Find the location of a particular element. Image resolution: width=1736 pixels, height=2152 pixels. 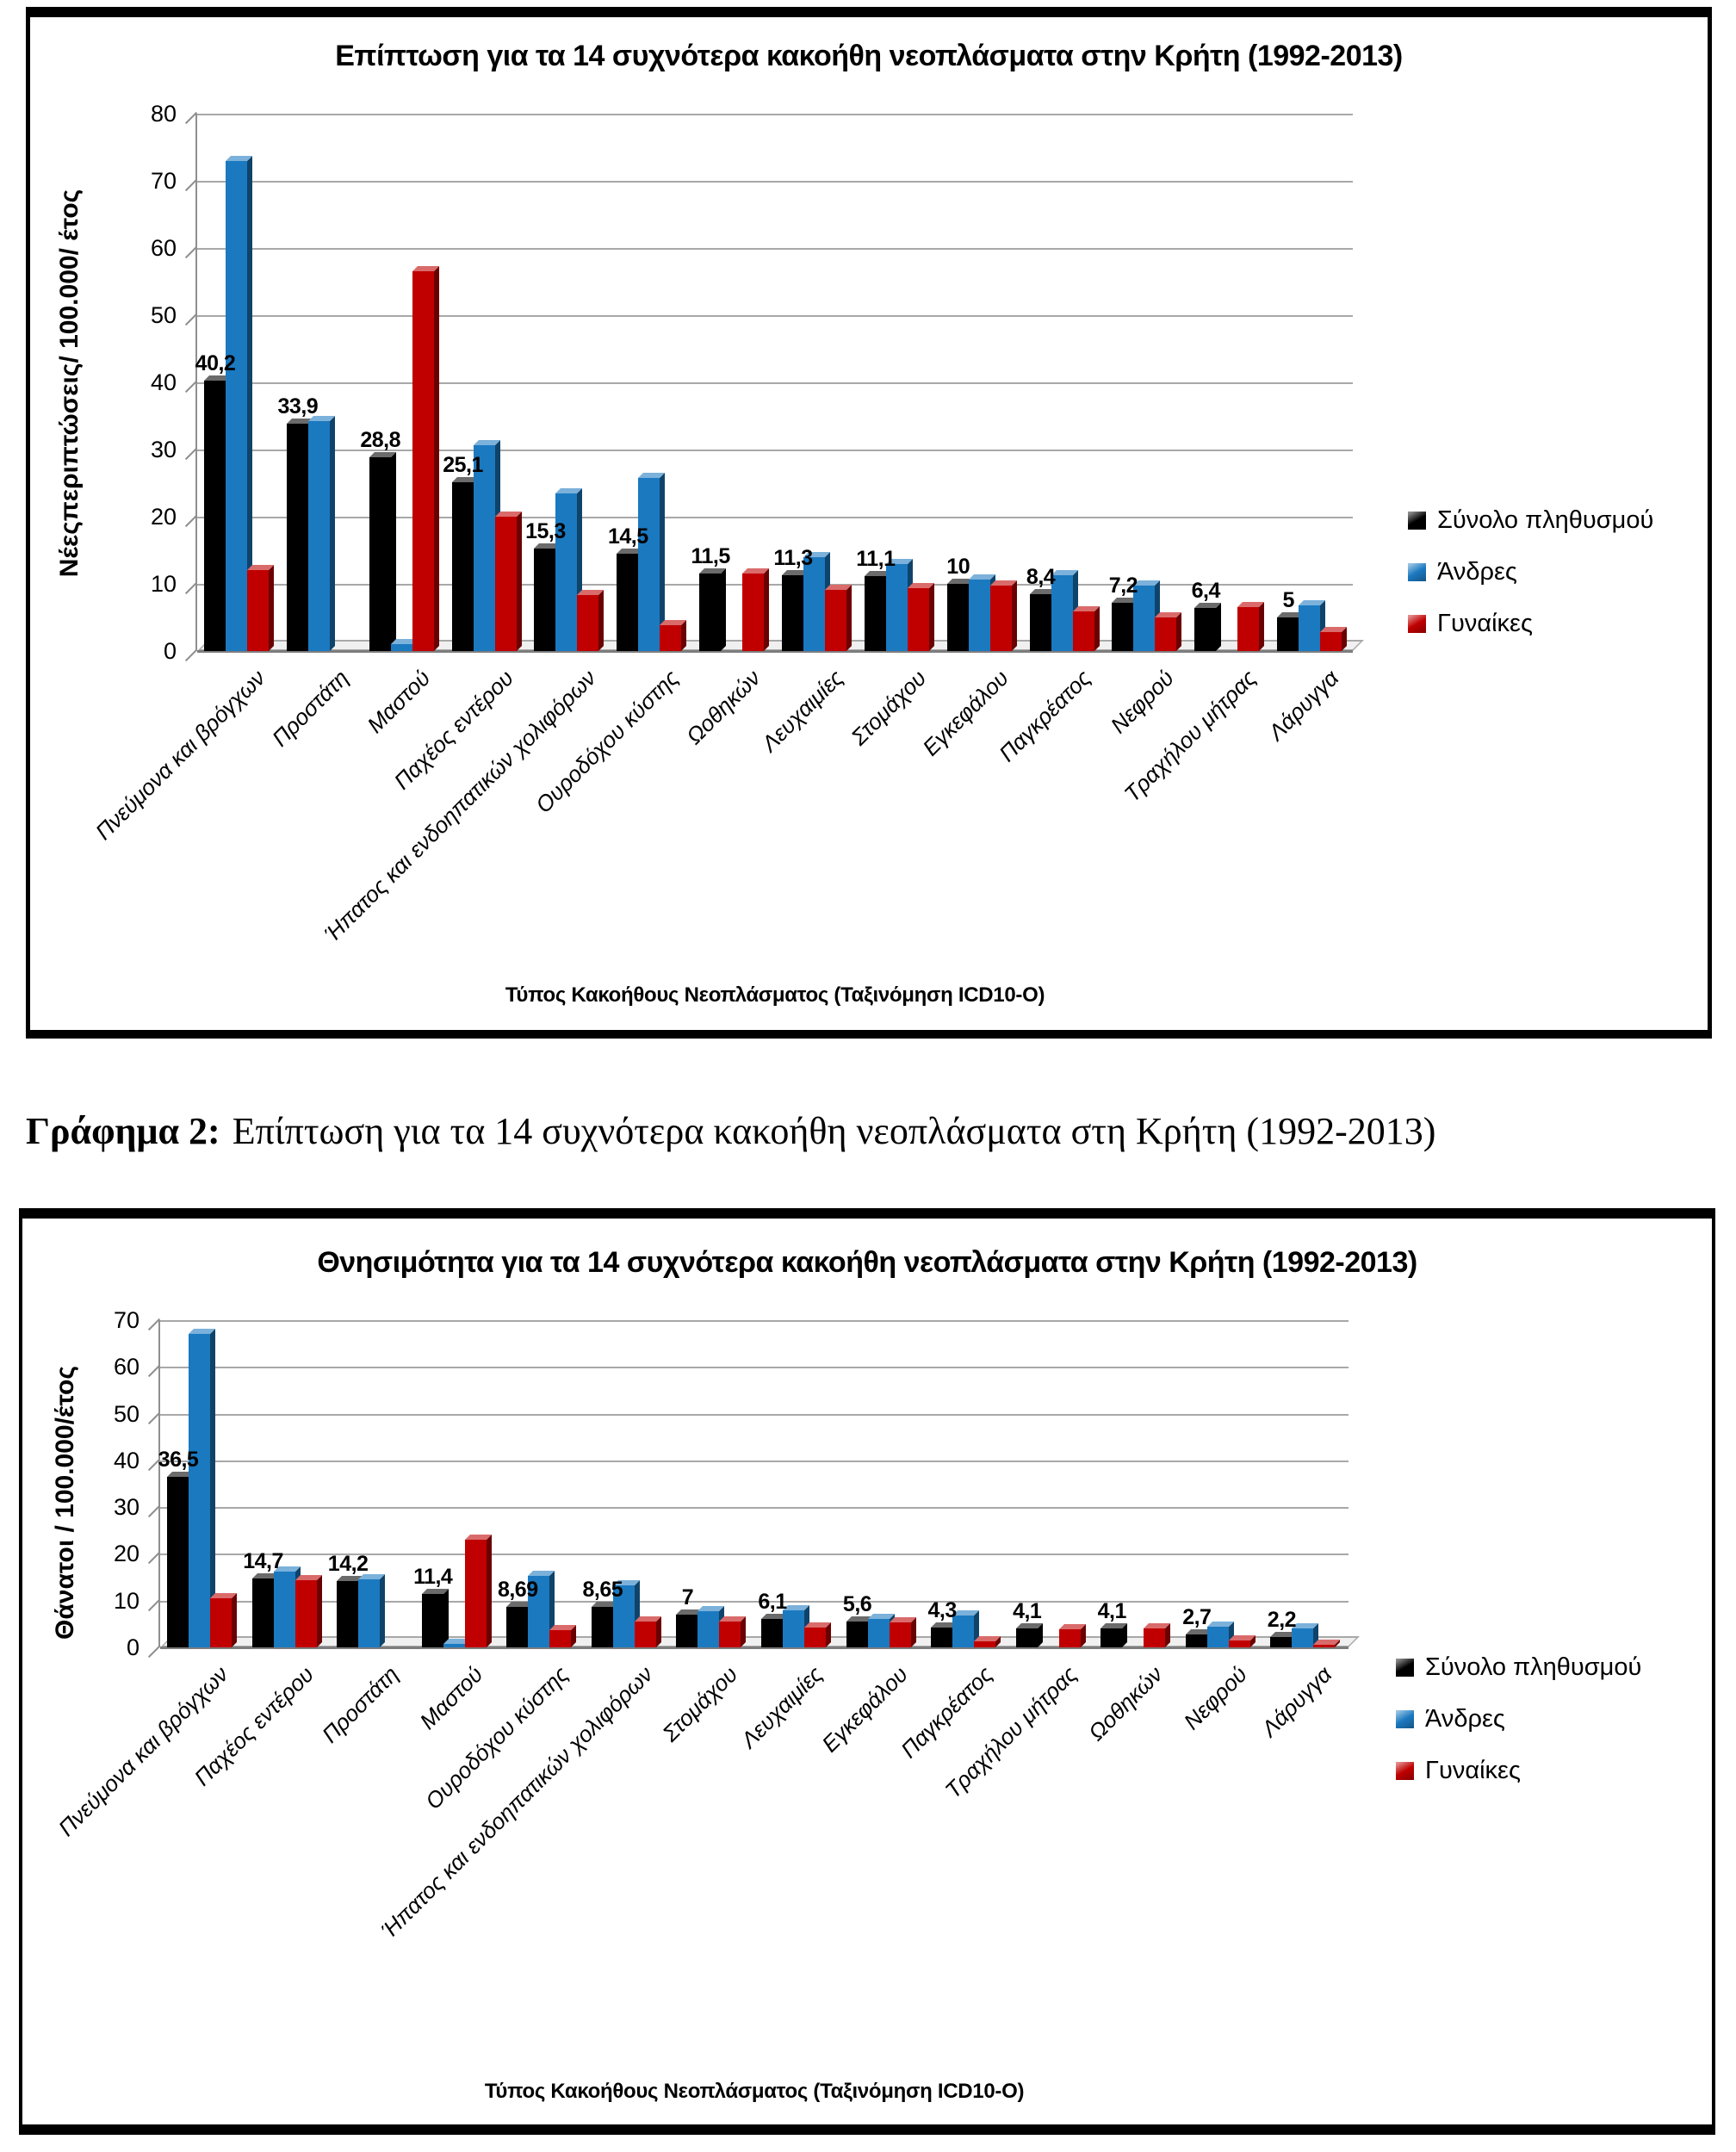

legend-item-men: Άνδρες is located at coordinates (1519, 1719).